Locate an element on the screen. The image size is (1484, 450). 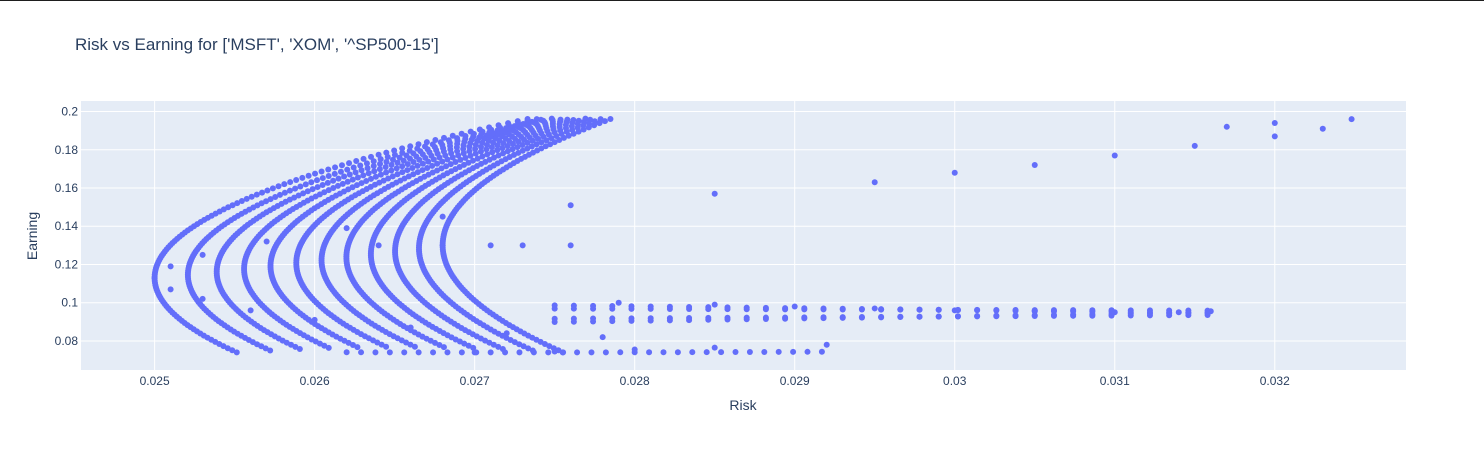
y-tick-label: 0.12 is located at coordinates (67, 264).